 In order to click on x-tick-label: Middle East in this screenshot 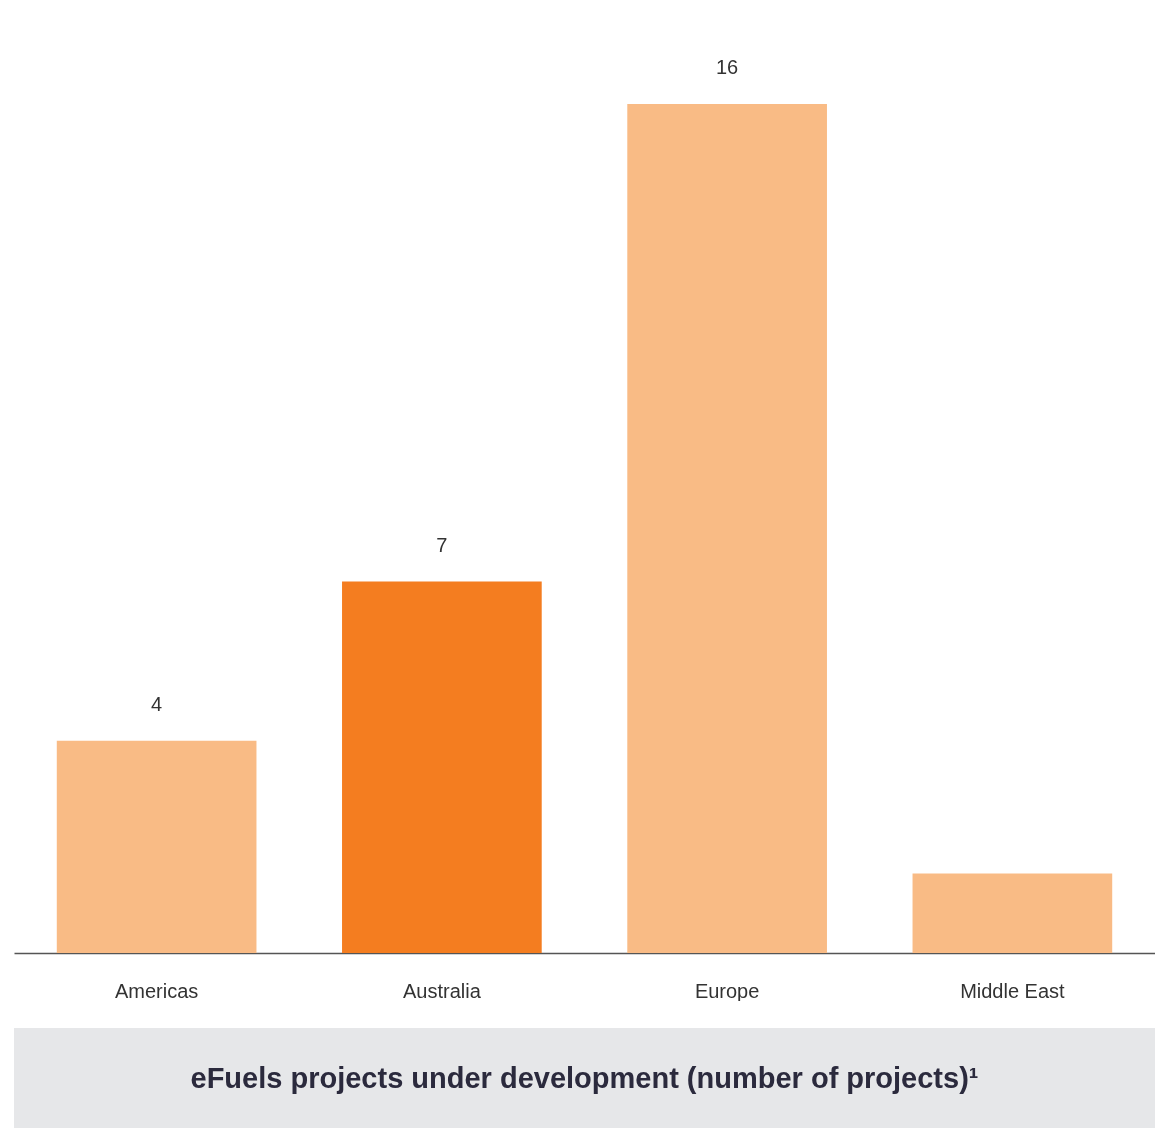, I will do `click(1013, 990)`.